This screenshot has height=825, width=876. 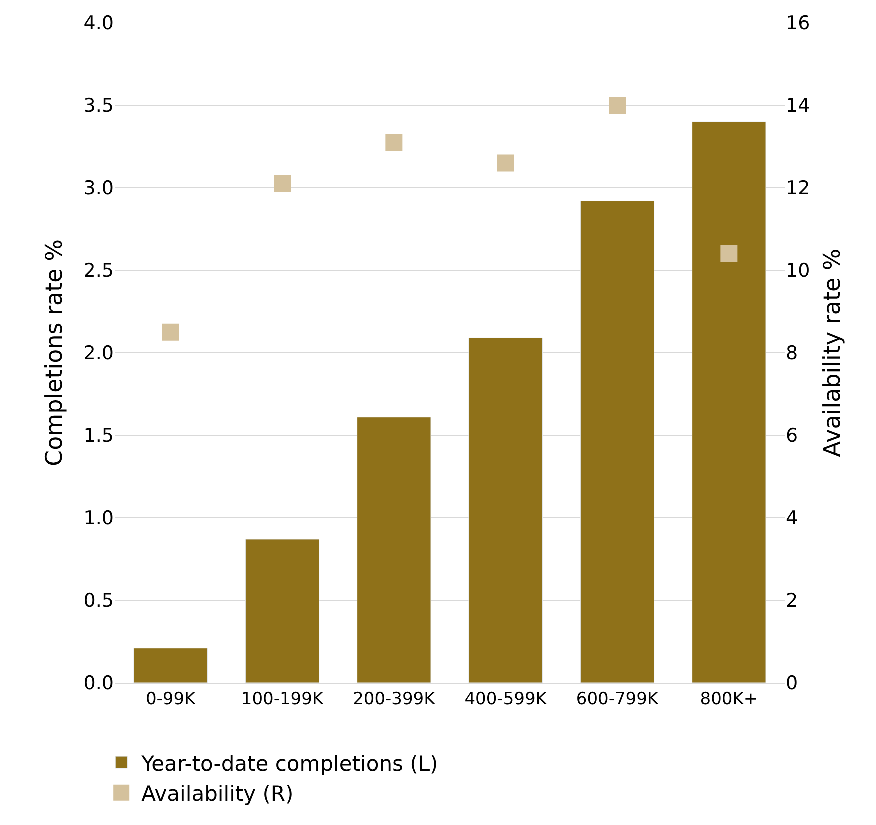 I want to click on x-tick-label: 100-199K, so click(x=282, y=699).